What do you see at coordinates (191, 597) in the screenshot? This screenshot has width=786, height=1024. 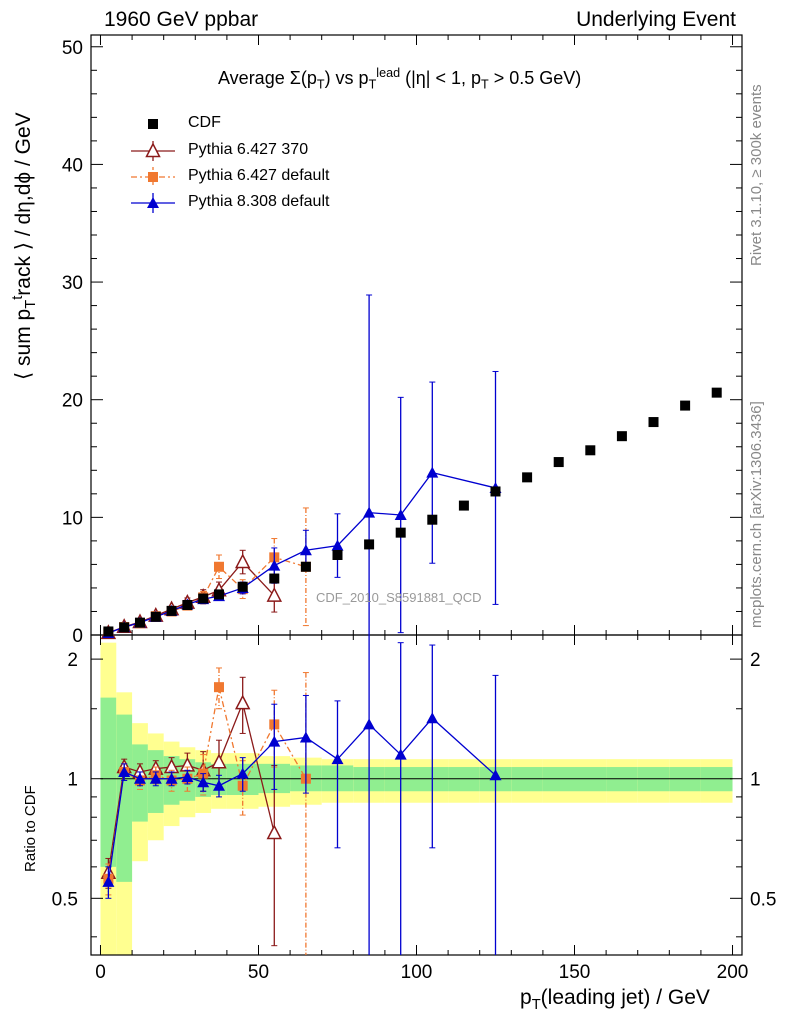 I see `series-1-main-line` at bounding box center [191, 597].